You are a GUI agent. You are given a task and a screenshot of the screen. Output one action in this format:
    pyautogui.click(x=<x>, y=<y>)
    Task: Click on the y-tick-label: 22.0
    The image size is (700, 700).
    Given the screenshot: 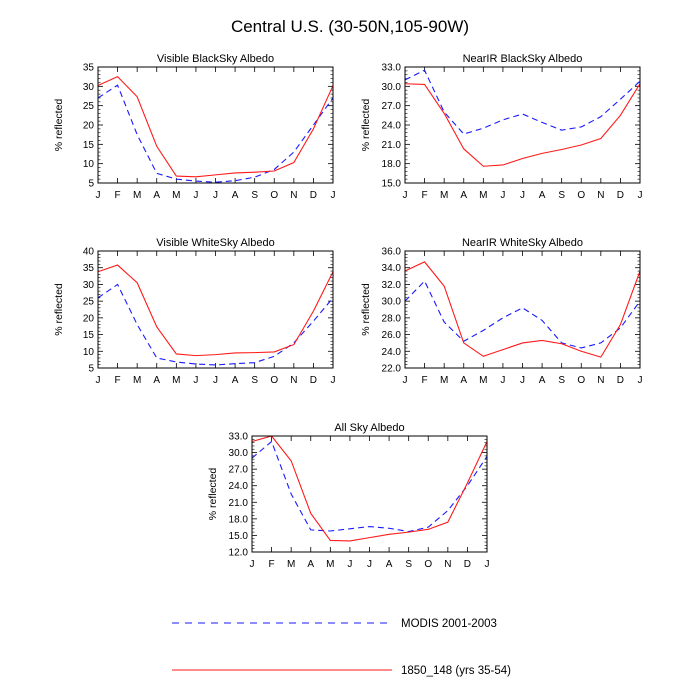 What is the action you would take?
    pyautogui.click(x=392, y=369)
    